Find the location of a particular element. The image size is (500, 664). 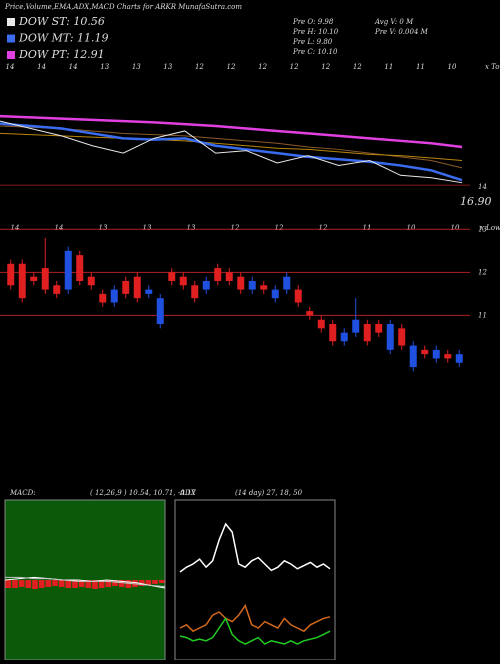

stat: Avg V: 0 M is located at coordinates (394, 22).